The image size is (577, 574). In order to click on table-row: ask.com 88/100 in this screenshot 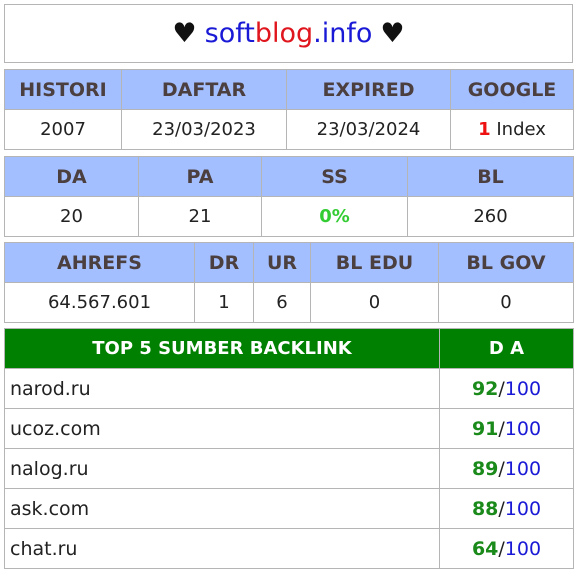, I will do `click(289, 508)`.